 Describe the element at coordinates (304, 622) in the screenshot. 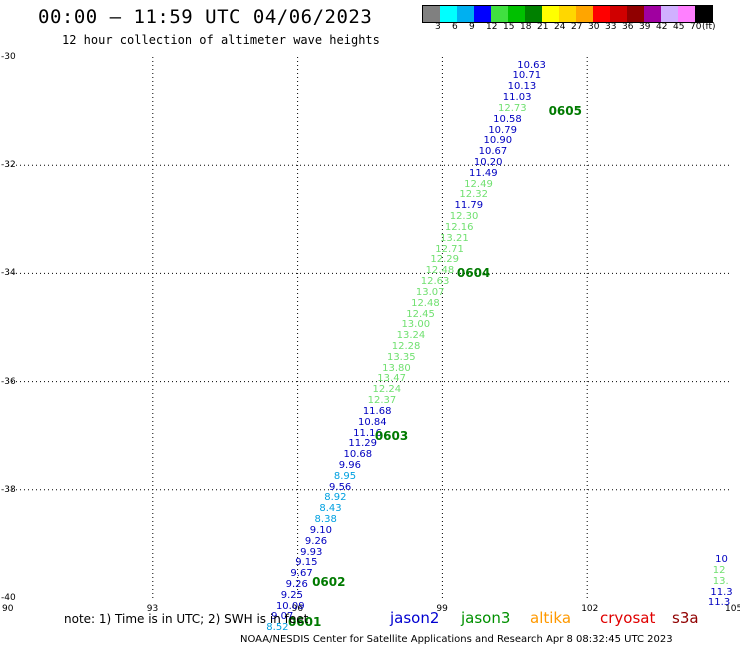

I see `day-label: 0601` at that location.